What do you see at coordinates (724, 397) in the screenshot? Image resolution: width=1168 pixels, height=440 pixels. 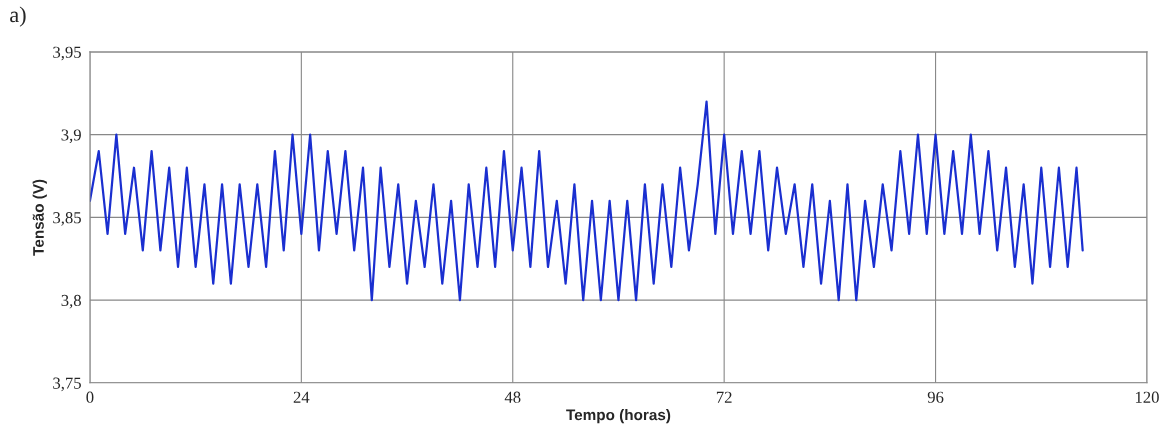 I see `x-tick-label: 72` at bounding box center [724, 397].